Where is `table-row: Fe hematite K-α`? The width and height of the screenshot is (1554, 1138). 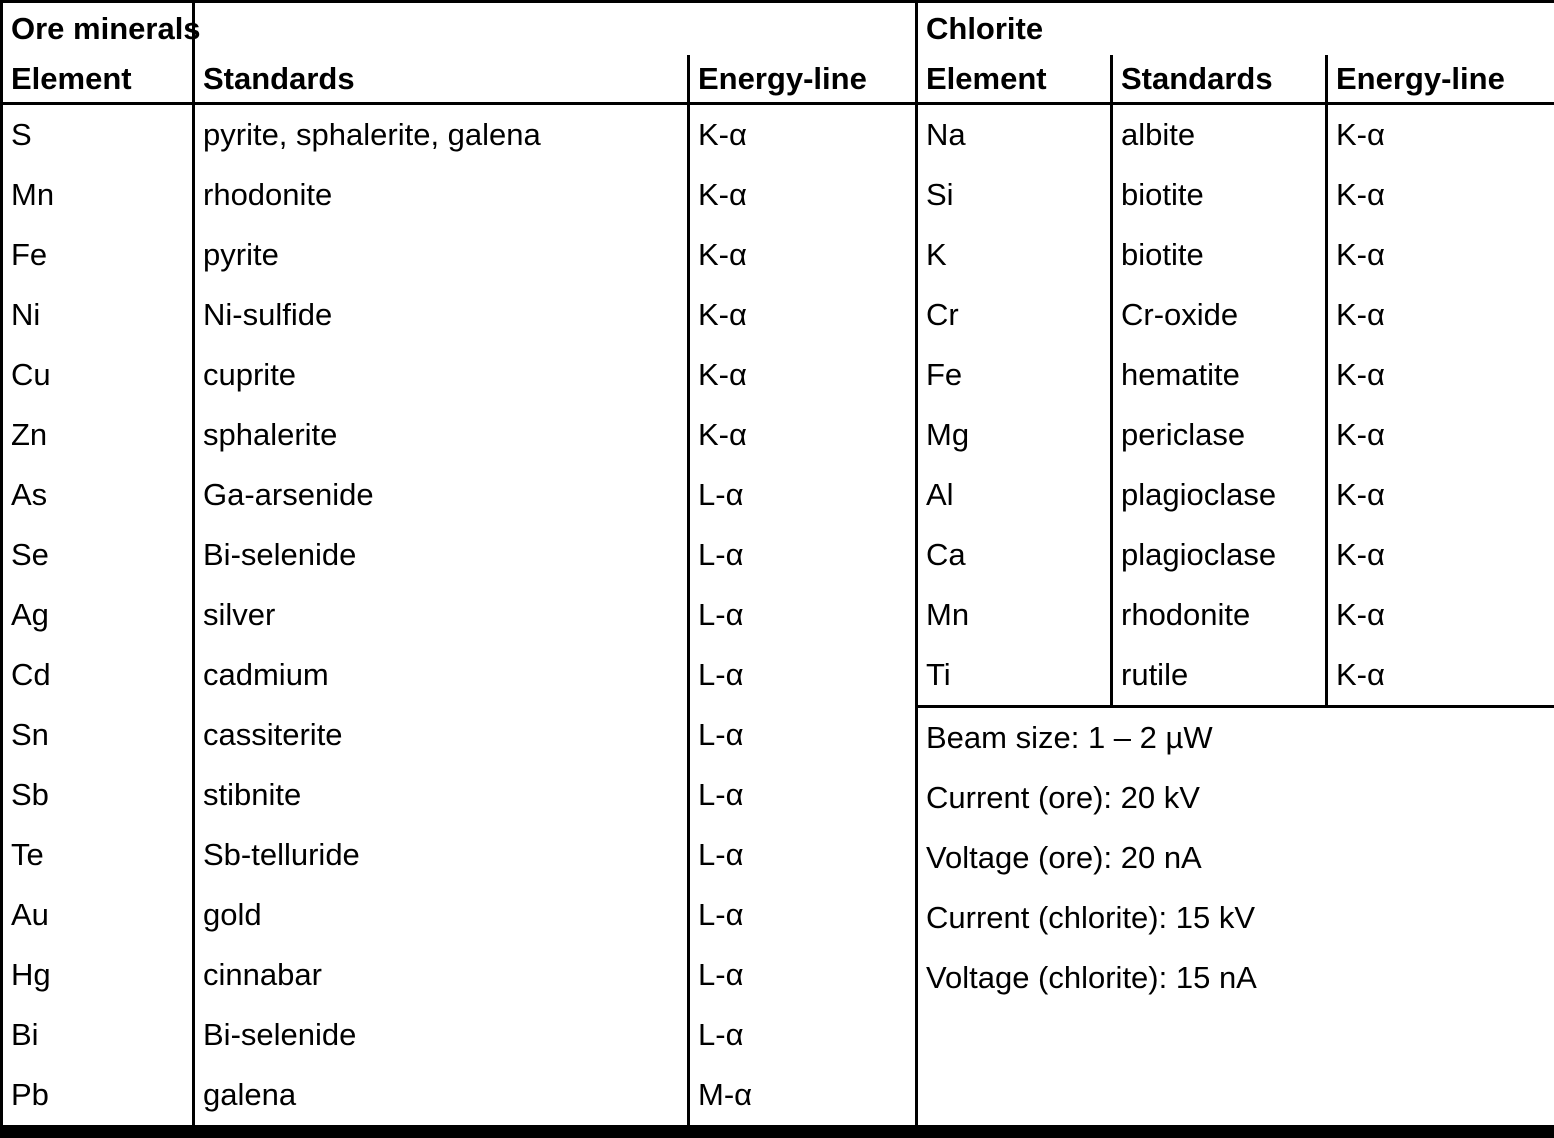 table-row: Fe hematite K-α is located at coordinates (1236, 375).